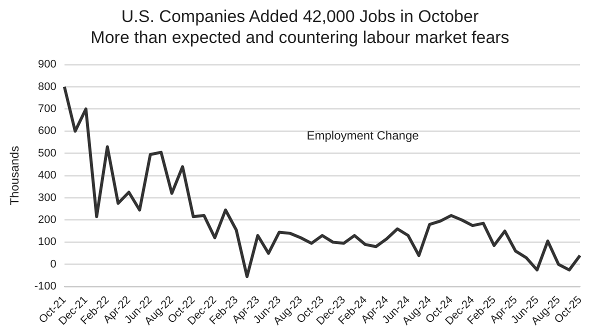 The image size is (600, 331). I want to click on y-tick-label: 600, so click(47, 131).